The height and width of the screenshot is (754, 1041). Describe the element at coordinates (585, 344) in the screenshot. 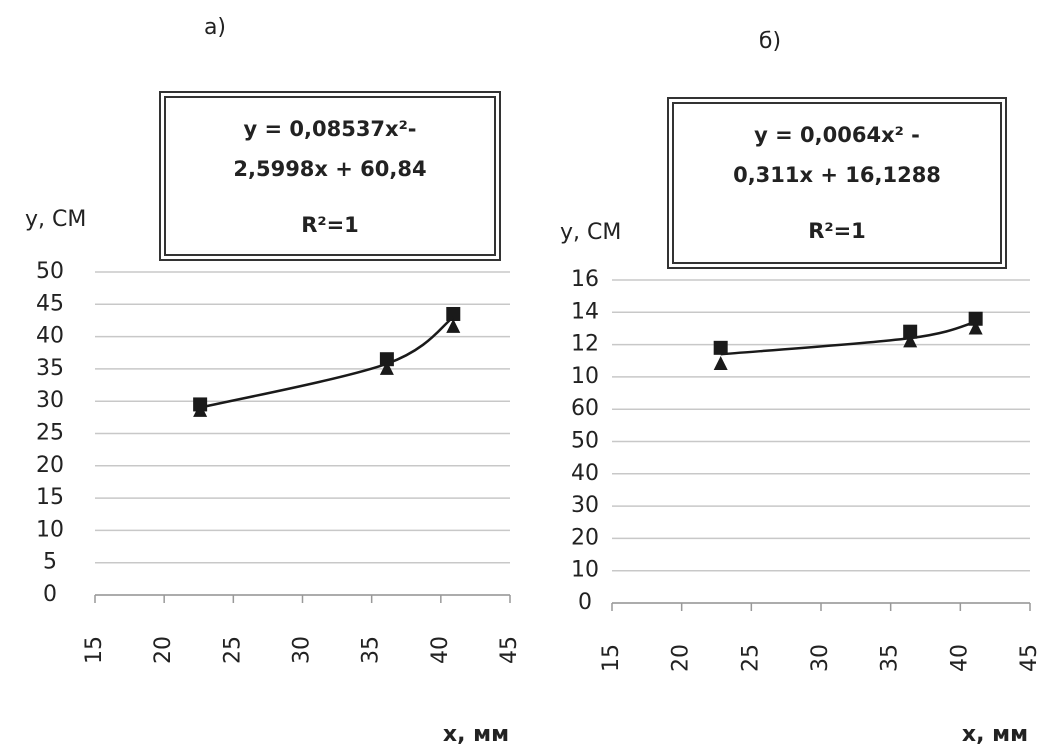

I see `y-tick-label: 12` at that location.